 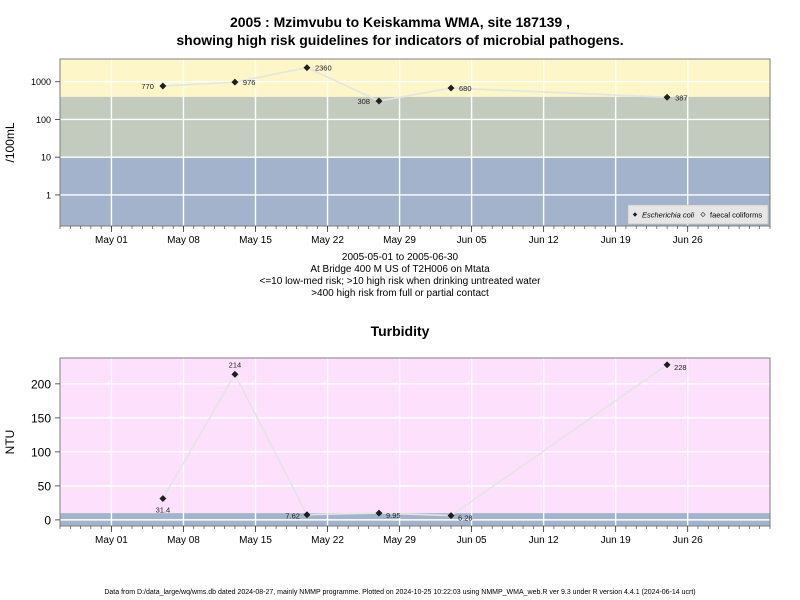 What do you see at coordinates (703, 214) in the screenshot?
I see `legend-marker-faecal` at bounding box center [703, 214].